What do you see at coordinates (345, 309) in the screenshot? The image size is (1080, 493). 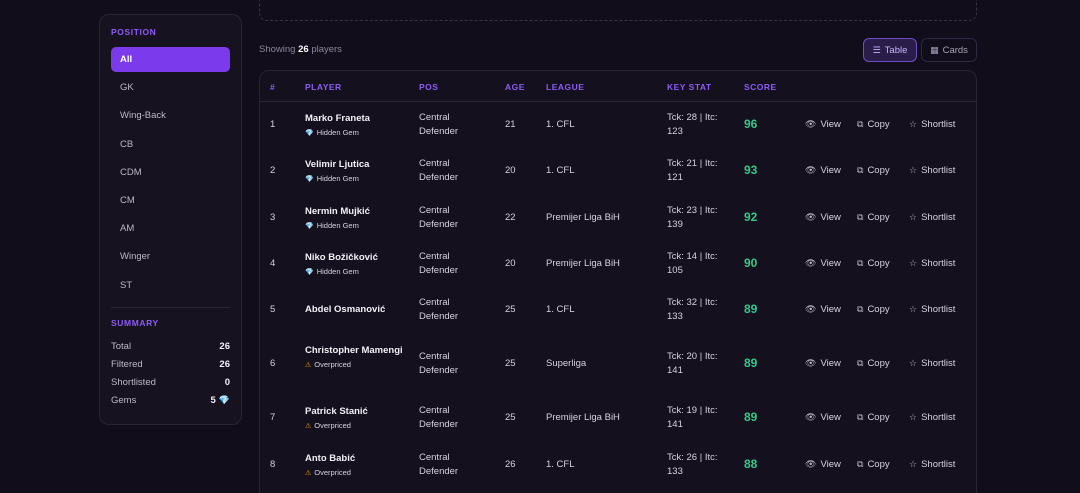 I see `player-name: Abdel Osmanović` at bounding box center [345, 309].